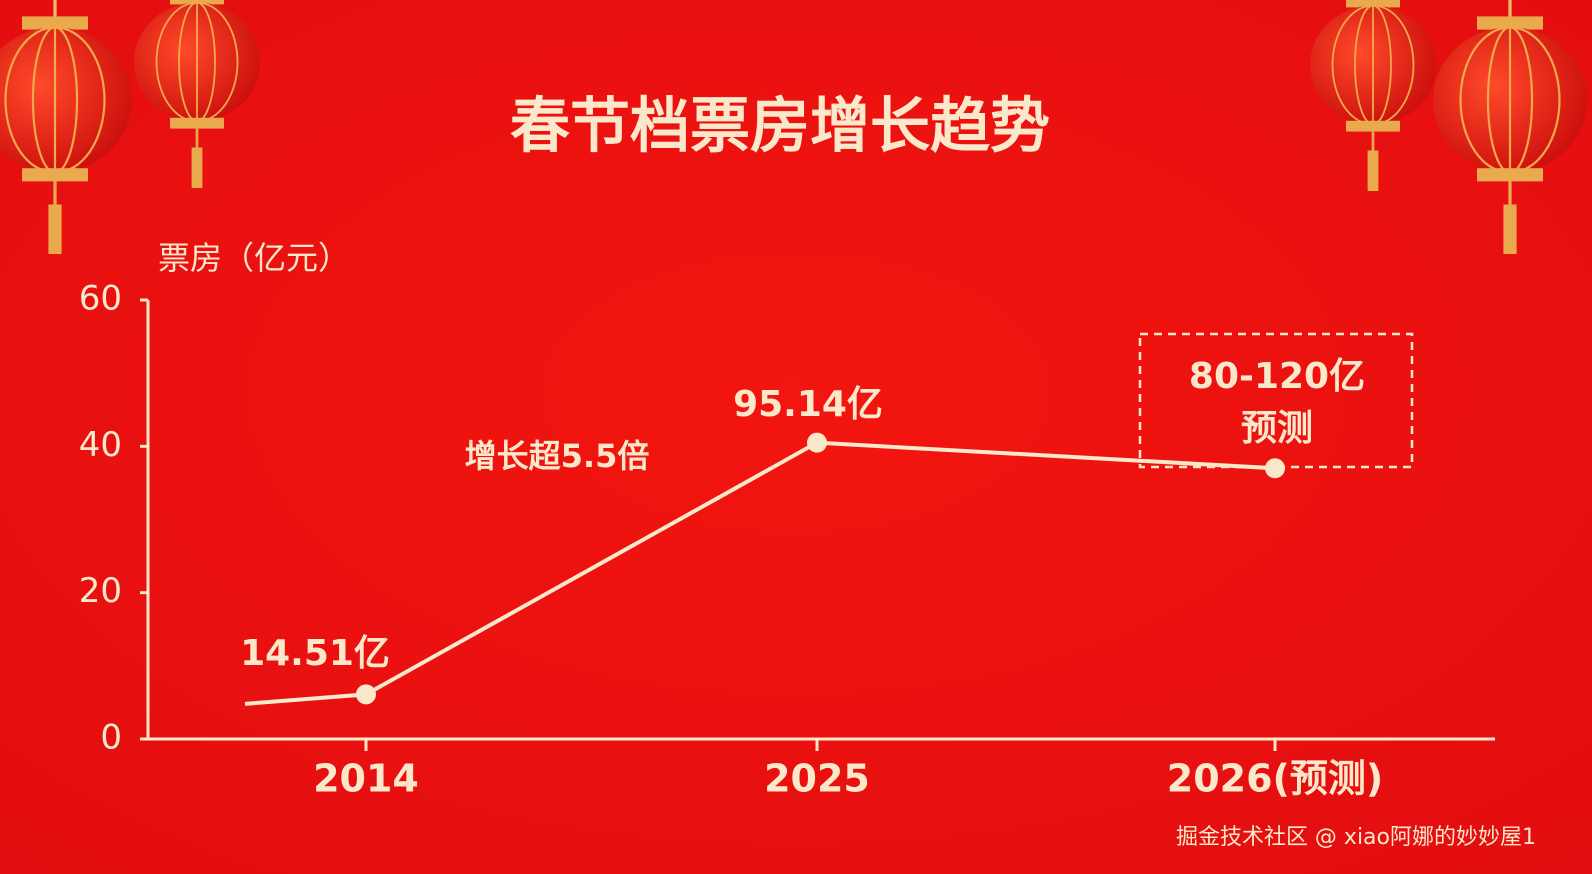  What do you see at coordinates (111, 738) in the screenshot?
I see `y-tick-label: 0` at bounding box center [111, 738].